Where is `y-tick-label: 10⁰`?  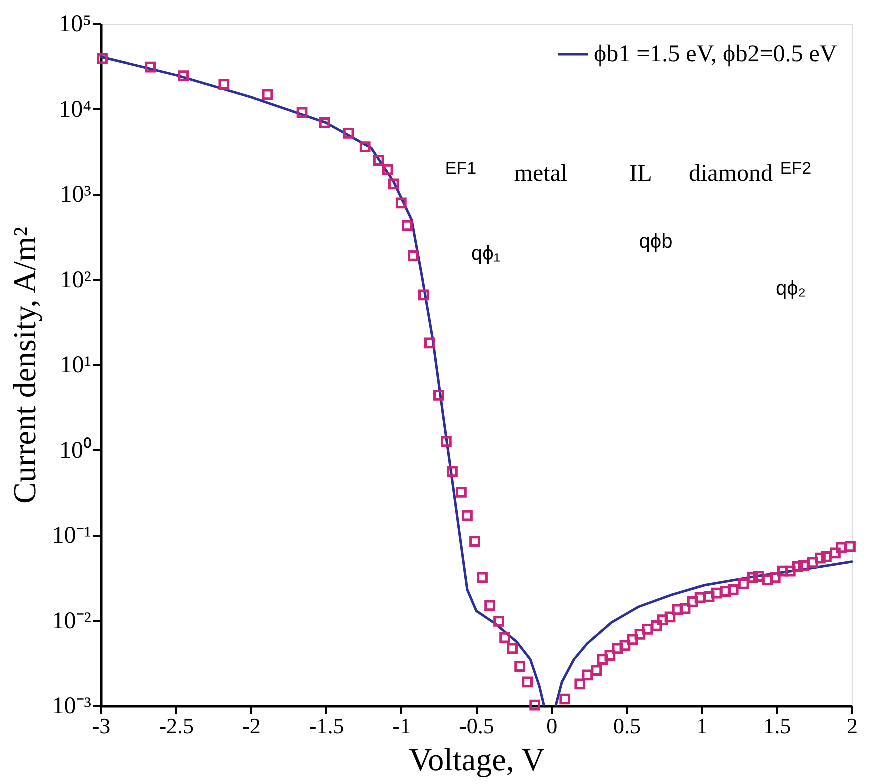 y-tick-label: 10⁰ is located at coordinates (76, 450).